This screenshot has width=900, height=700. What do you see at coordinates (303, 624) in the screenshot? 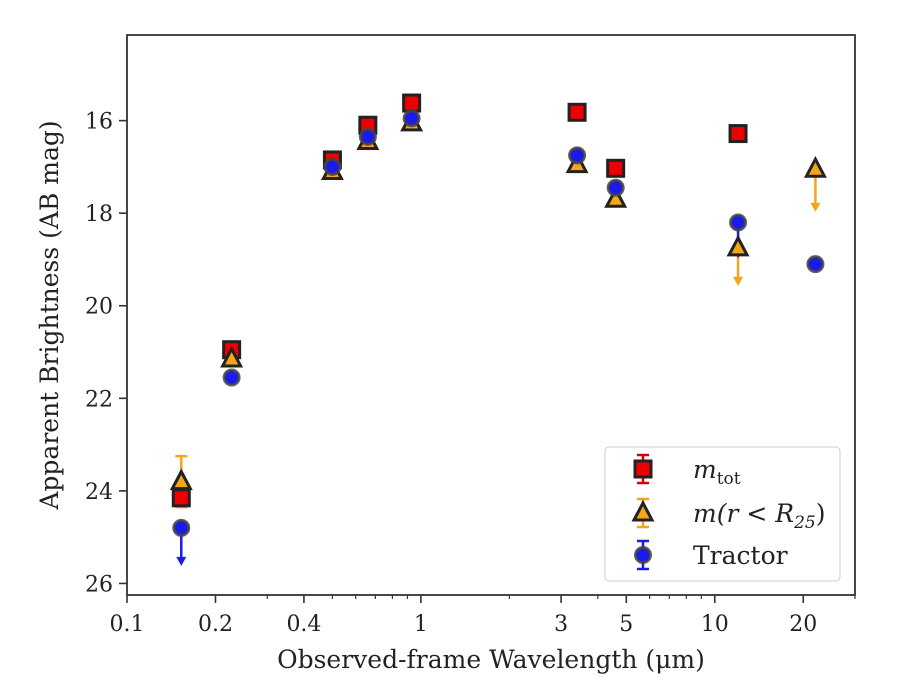
I see `x-tick-label: 0.4` at bounding box center [303, 624].